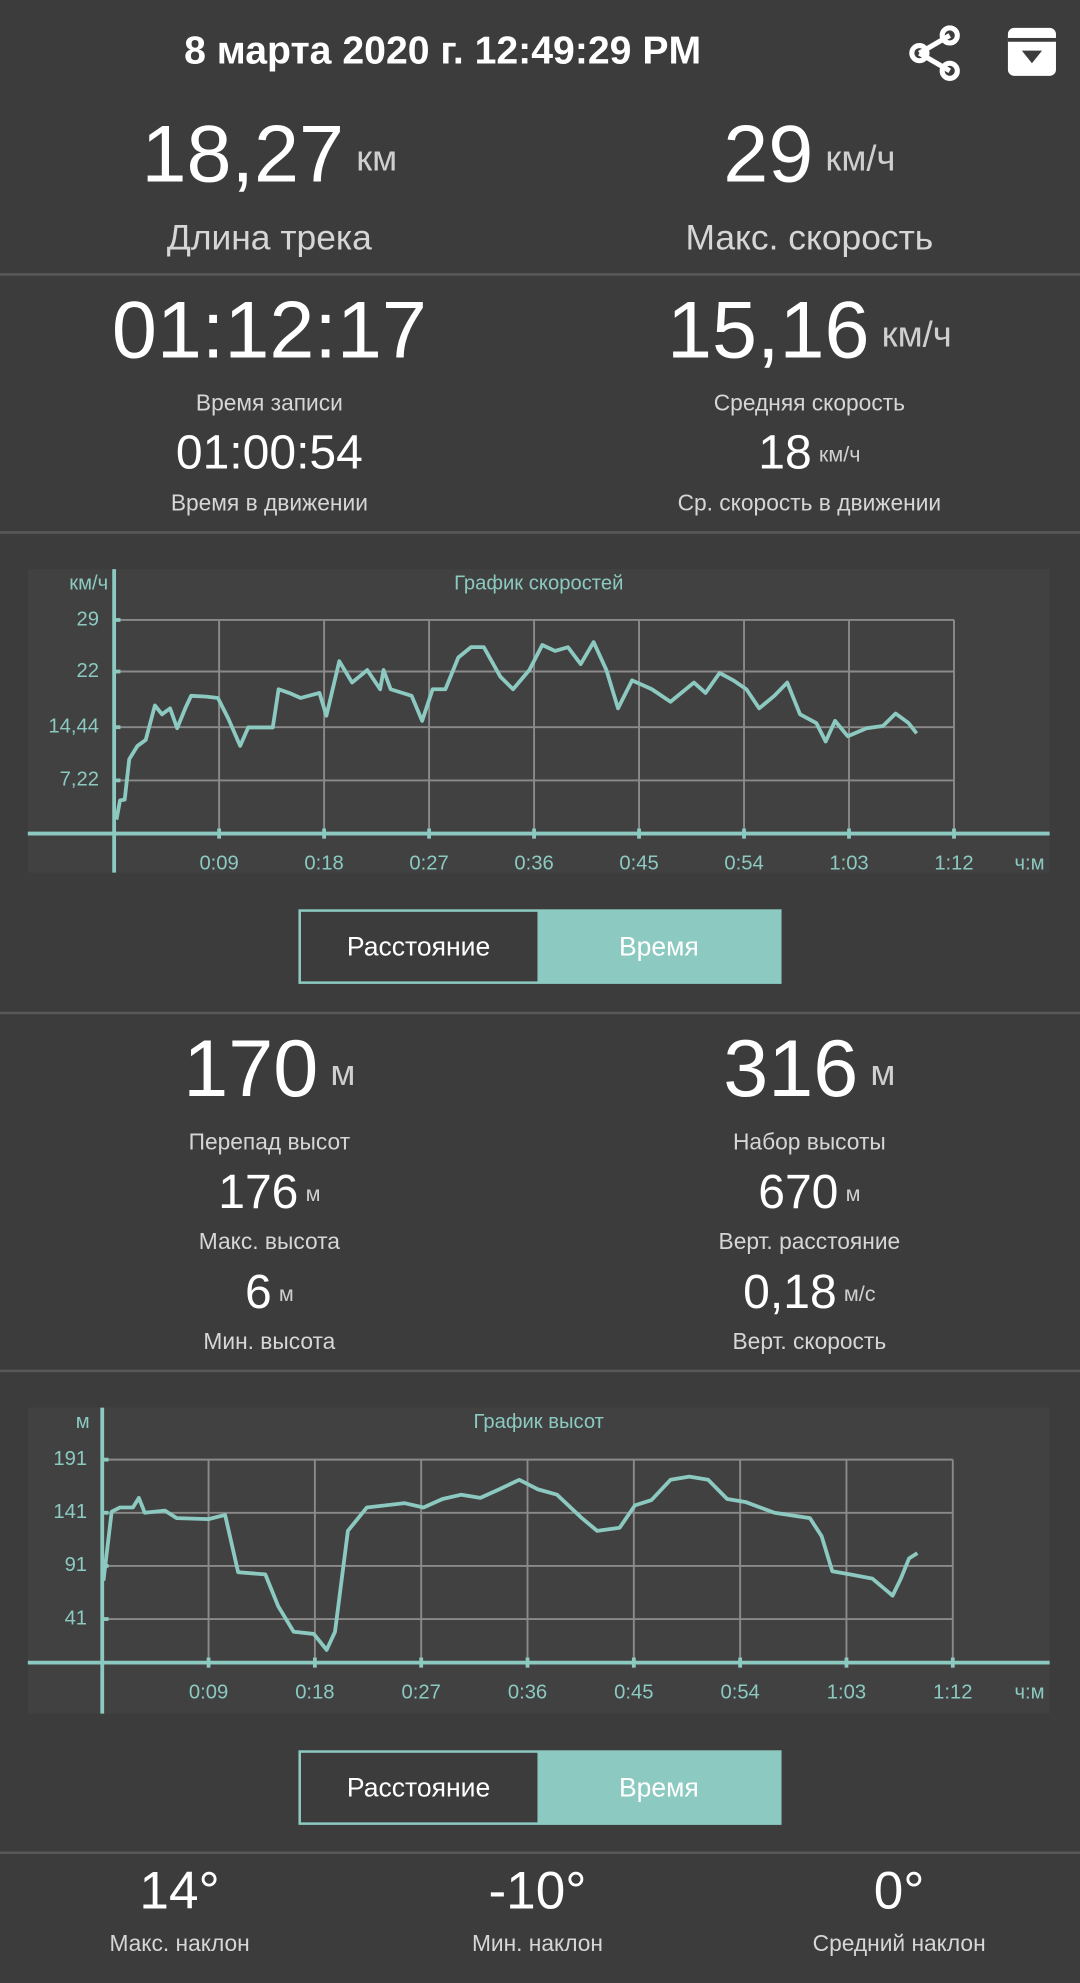 The image size is (1080, 1983). Describe the element at coordinates (809, 238) in the screenshot. I see `stat-label: Макс. скорость` at that location.